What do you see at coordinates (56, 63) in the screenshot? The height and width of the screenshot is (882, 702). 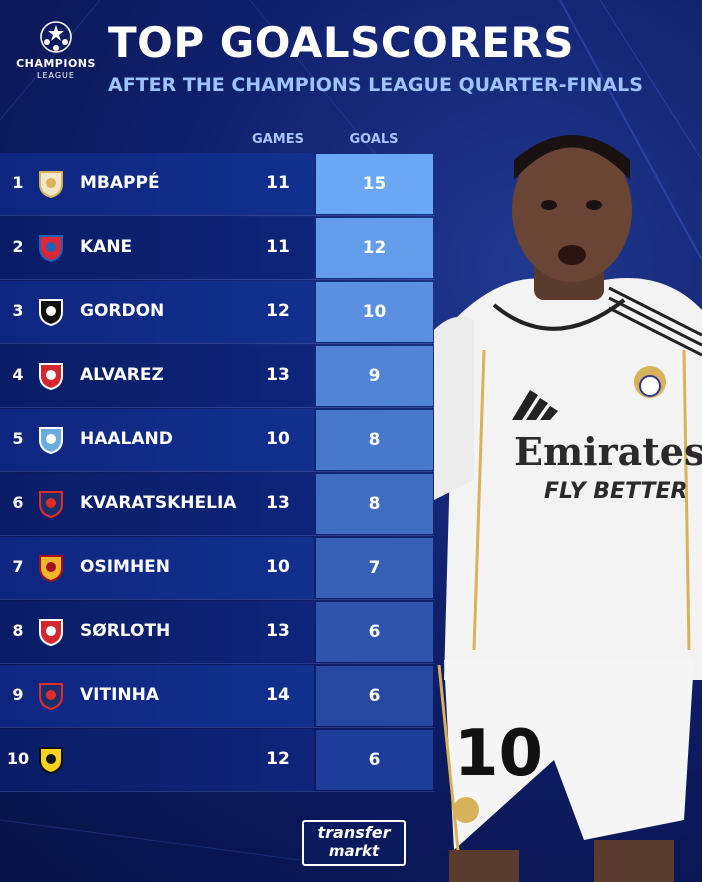 I see `logo-line1: CHAMPIONS` at bounding box center [56, 63].